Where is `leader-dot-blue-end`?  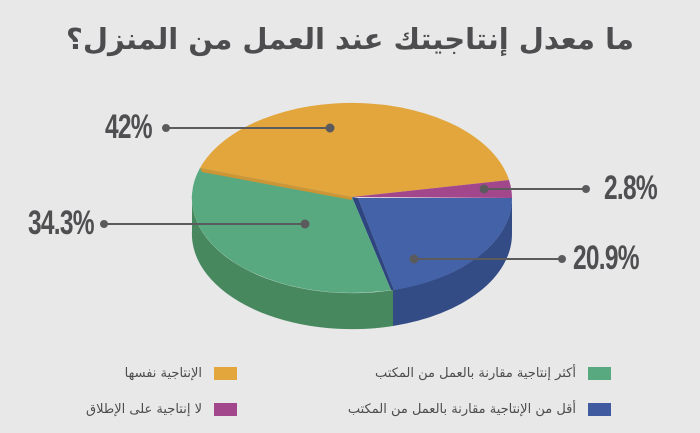
leader-dot-blue-end is located at coordinates (414, 259).